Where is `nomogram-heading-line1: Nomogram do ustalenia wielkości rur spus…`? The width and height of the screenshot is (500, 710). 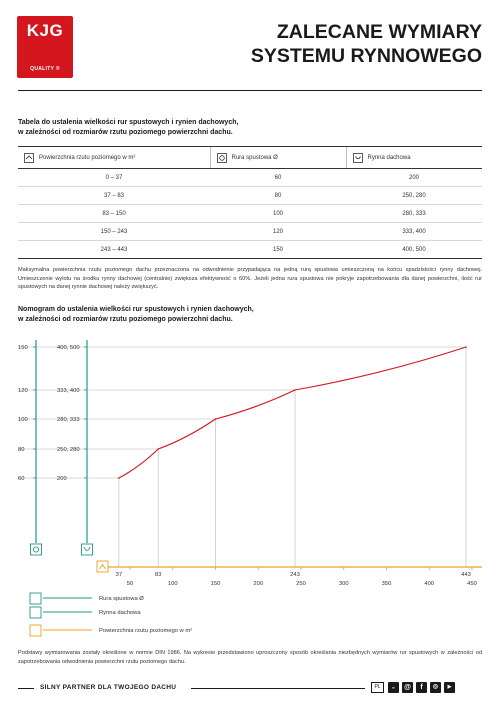 nomogram-heading-line1: Nomogram do ustalenia wielkości rur spus… is located at coordinates (136, 309).